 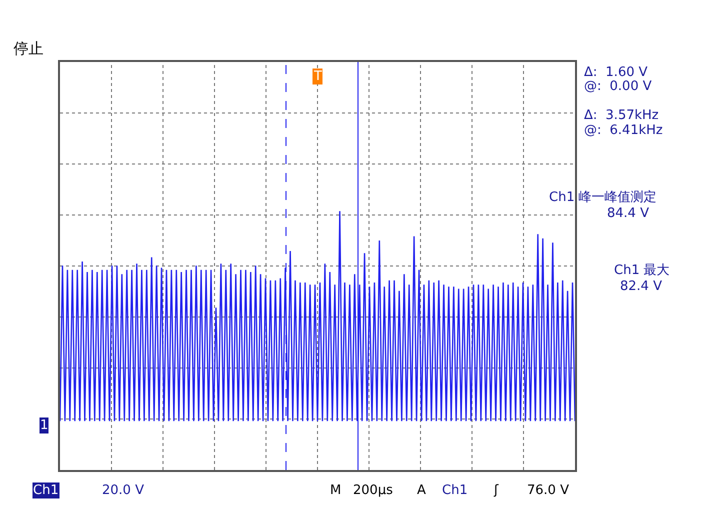 What do you see at coordinates (496, 490) in the screenshot?
I see `text: ʃ` at bounding box center [496, 490].